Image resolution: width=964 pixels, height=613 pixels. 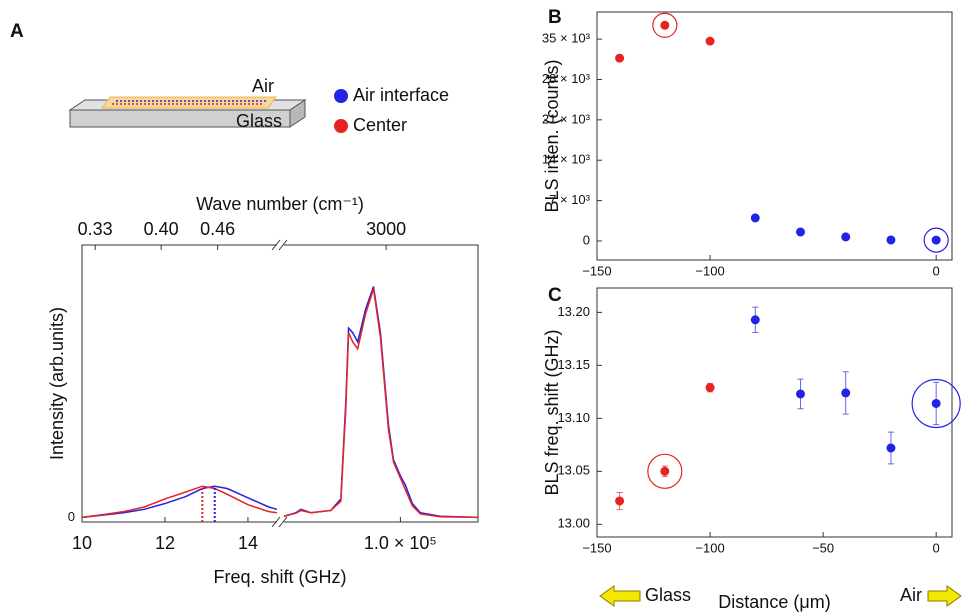 I want to click on y-axis-label: BLS inten. (counts), so click(x=552, y=135).